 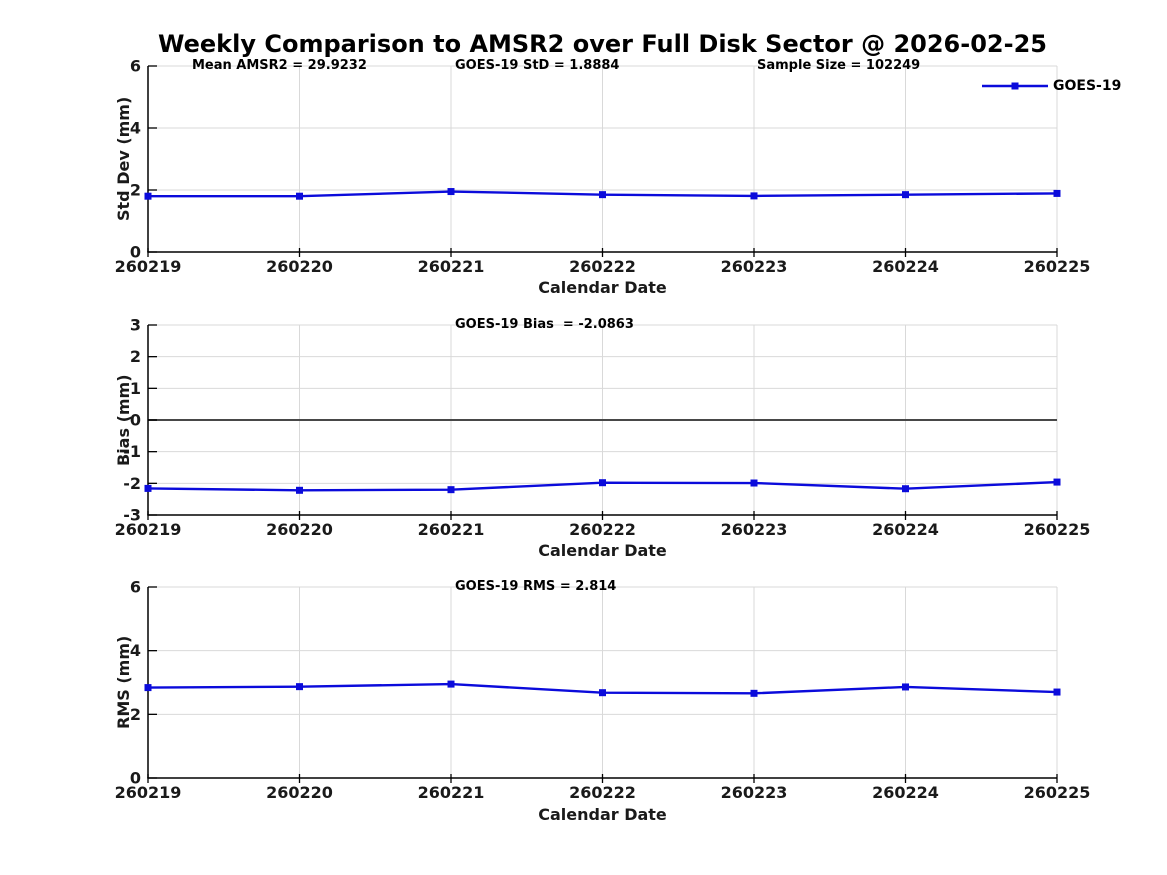 I want to click on y-tick-label: -2, so click(x=132, y=483).